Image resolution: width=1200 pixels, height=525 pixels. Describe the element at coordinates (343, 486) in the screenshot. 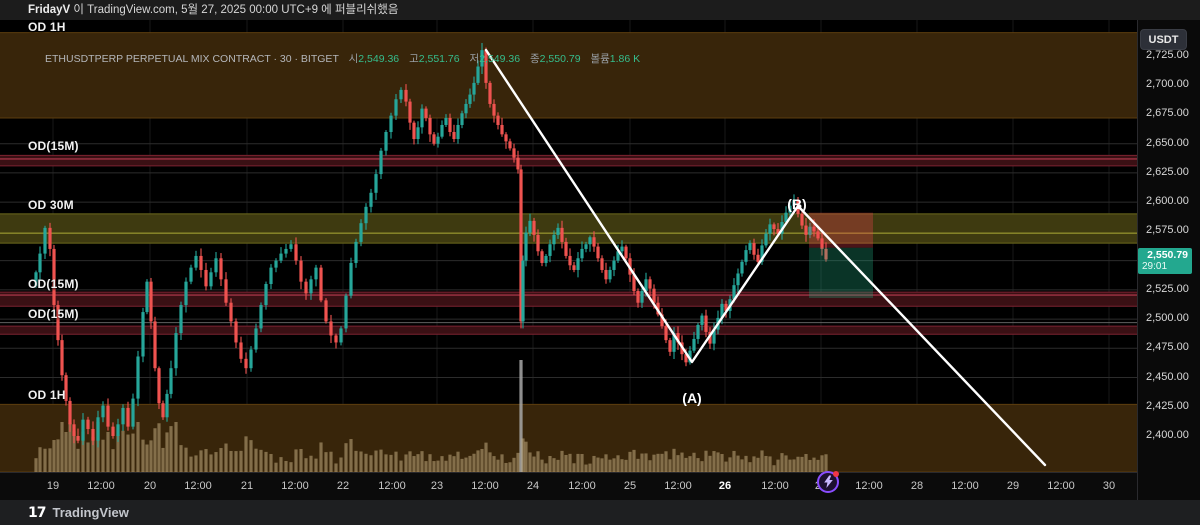

I see `time-axis-label: 22` at that location.